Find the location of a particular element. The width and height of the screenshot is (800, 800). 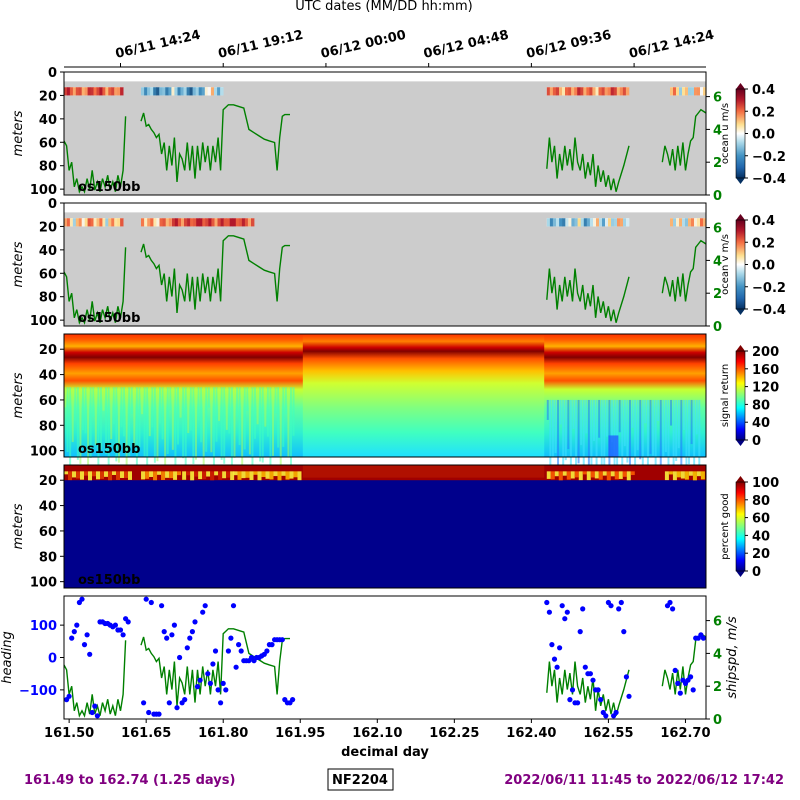

colorbar-top-arrow is located at coordinates (740, 348).